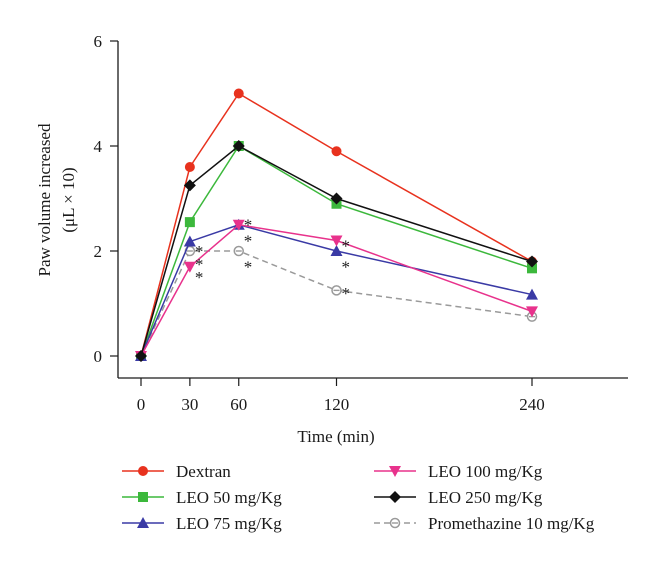  What do you see at coordinates (395, 471) in the screenshot?
I see `legend-marker-leo-100-mg-kg` at bounding box center [395, 471].